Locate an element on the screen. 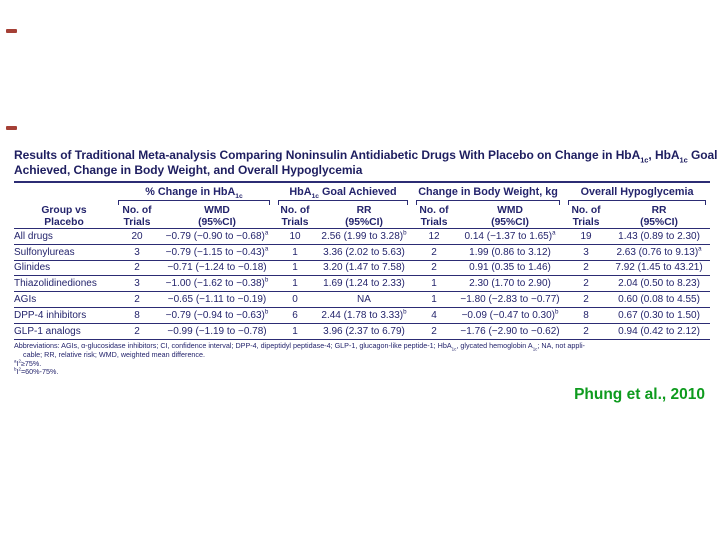  cell-trials: 12 is located at coordinates (434, 236).